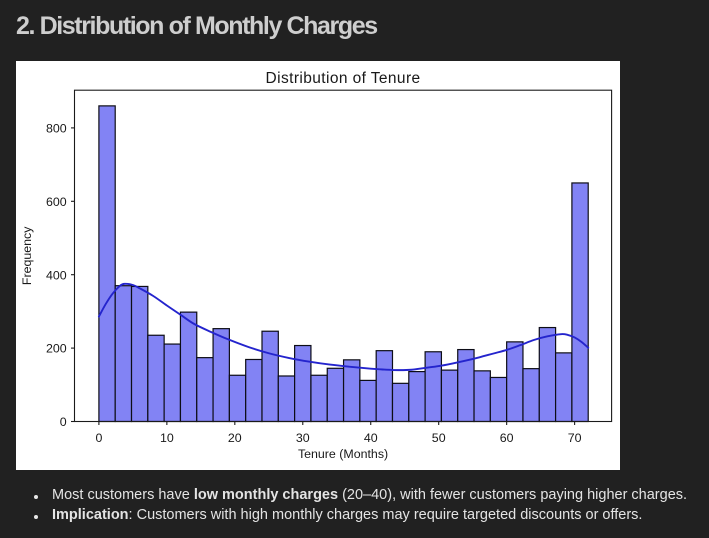 Image resolution: width=709 pixels, height=538 pixels. Describe the element at coordinates (56, 349) in the screenshot. I see `svg-text: 200` at that location.